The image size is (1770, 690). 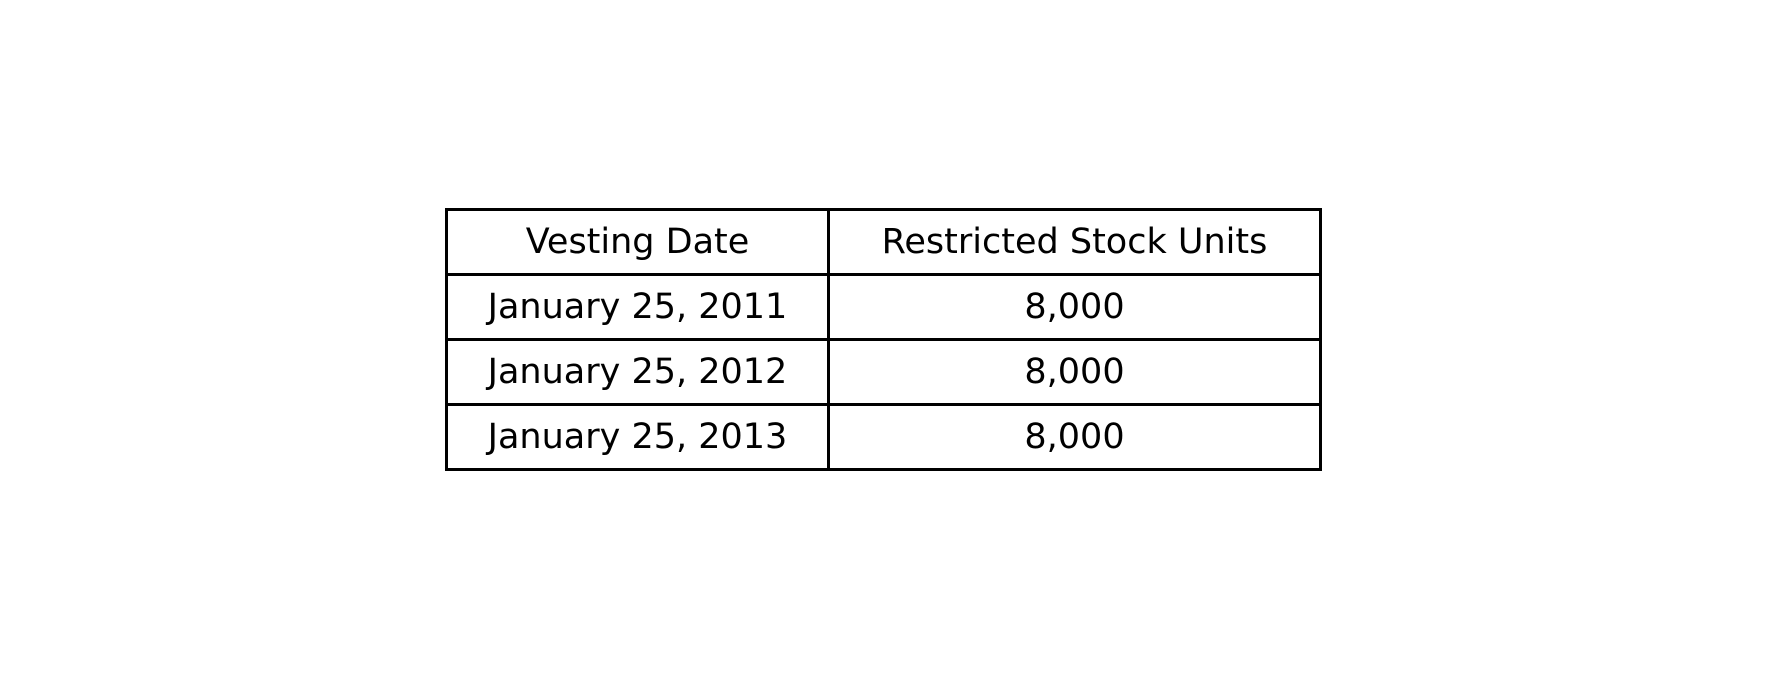 I want to click on vesting-date-header: Vesting Date, so click(x=637, y=242).